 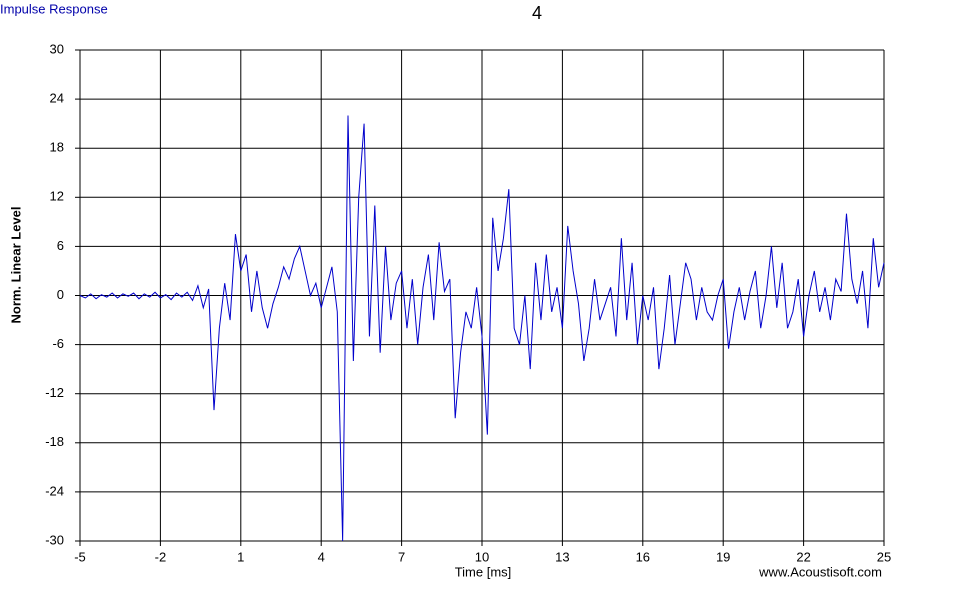 I want to click on y-tick-label: 12, so click(x=57, y=196).